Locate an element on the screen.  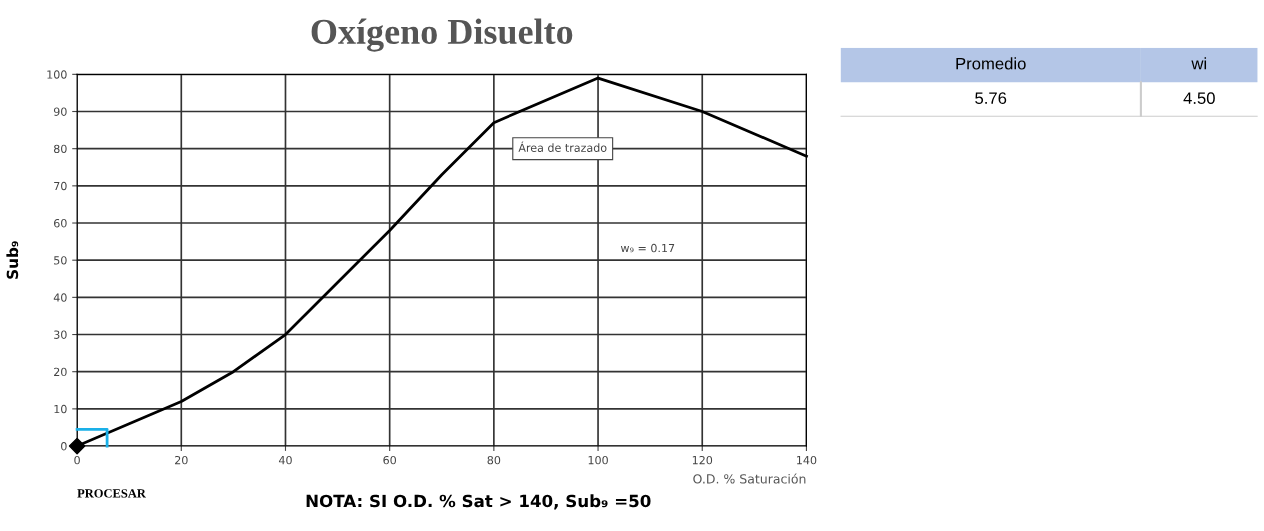
x-tick-label: 140 is located at coordinates (807, 460).